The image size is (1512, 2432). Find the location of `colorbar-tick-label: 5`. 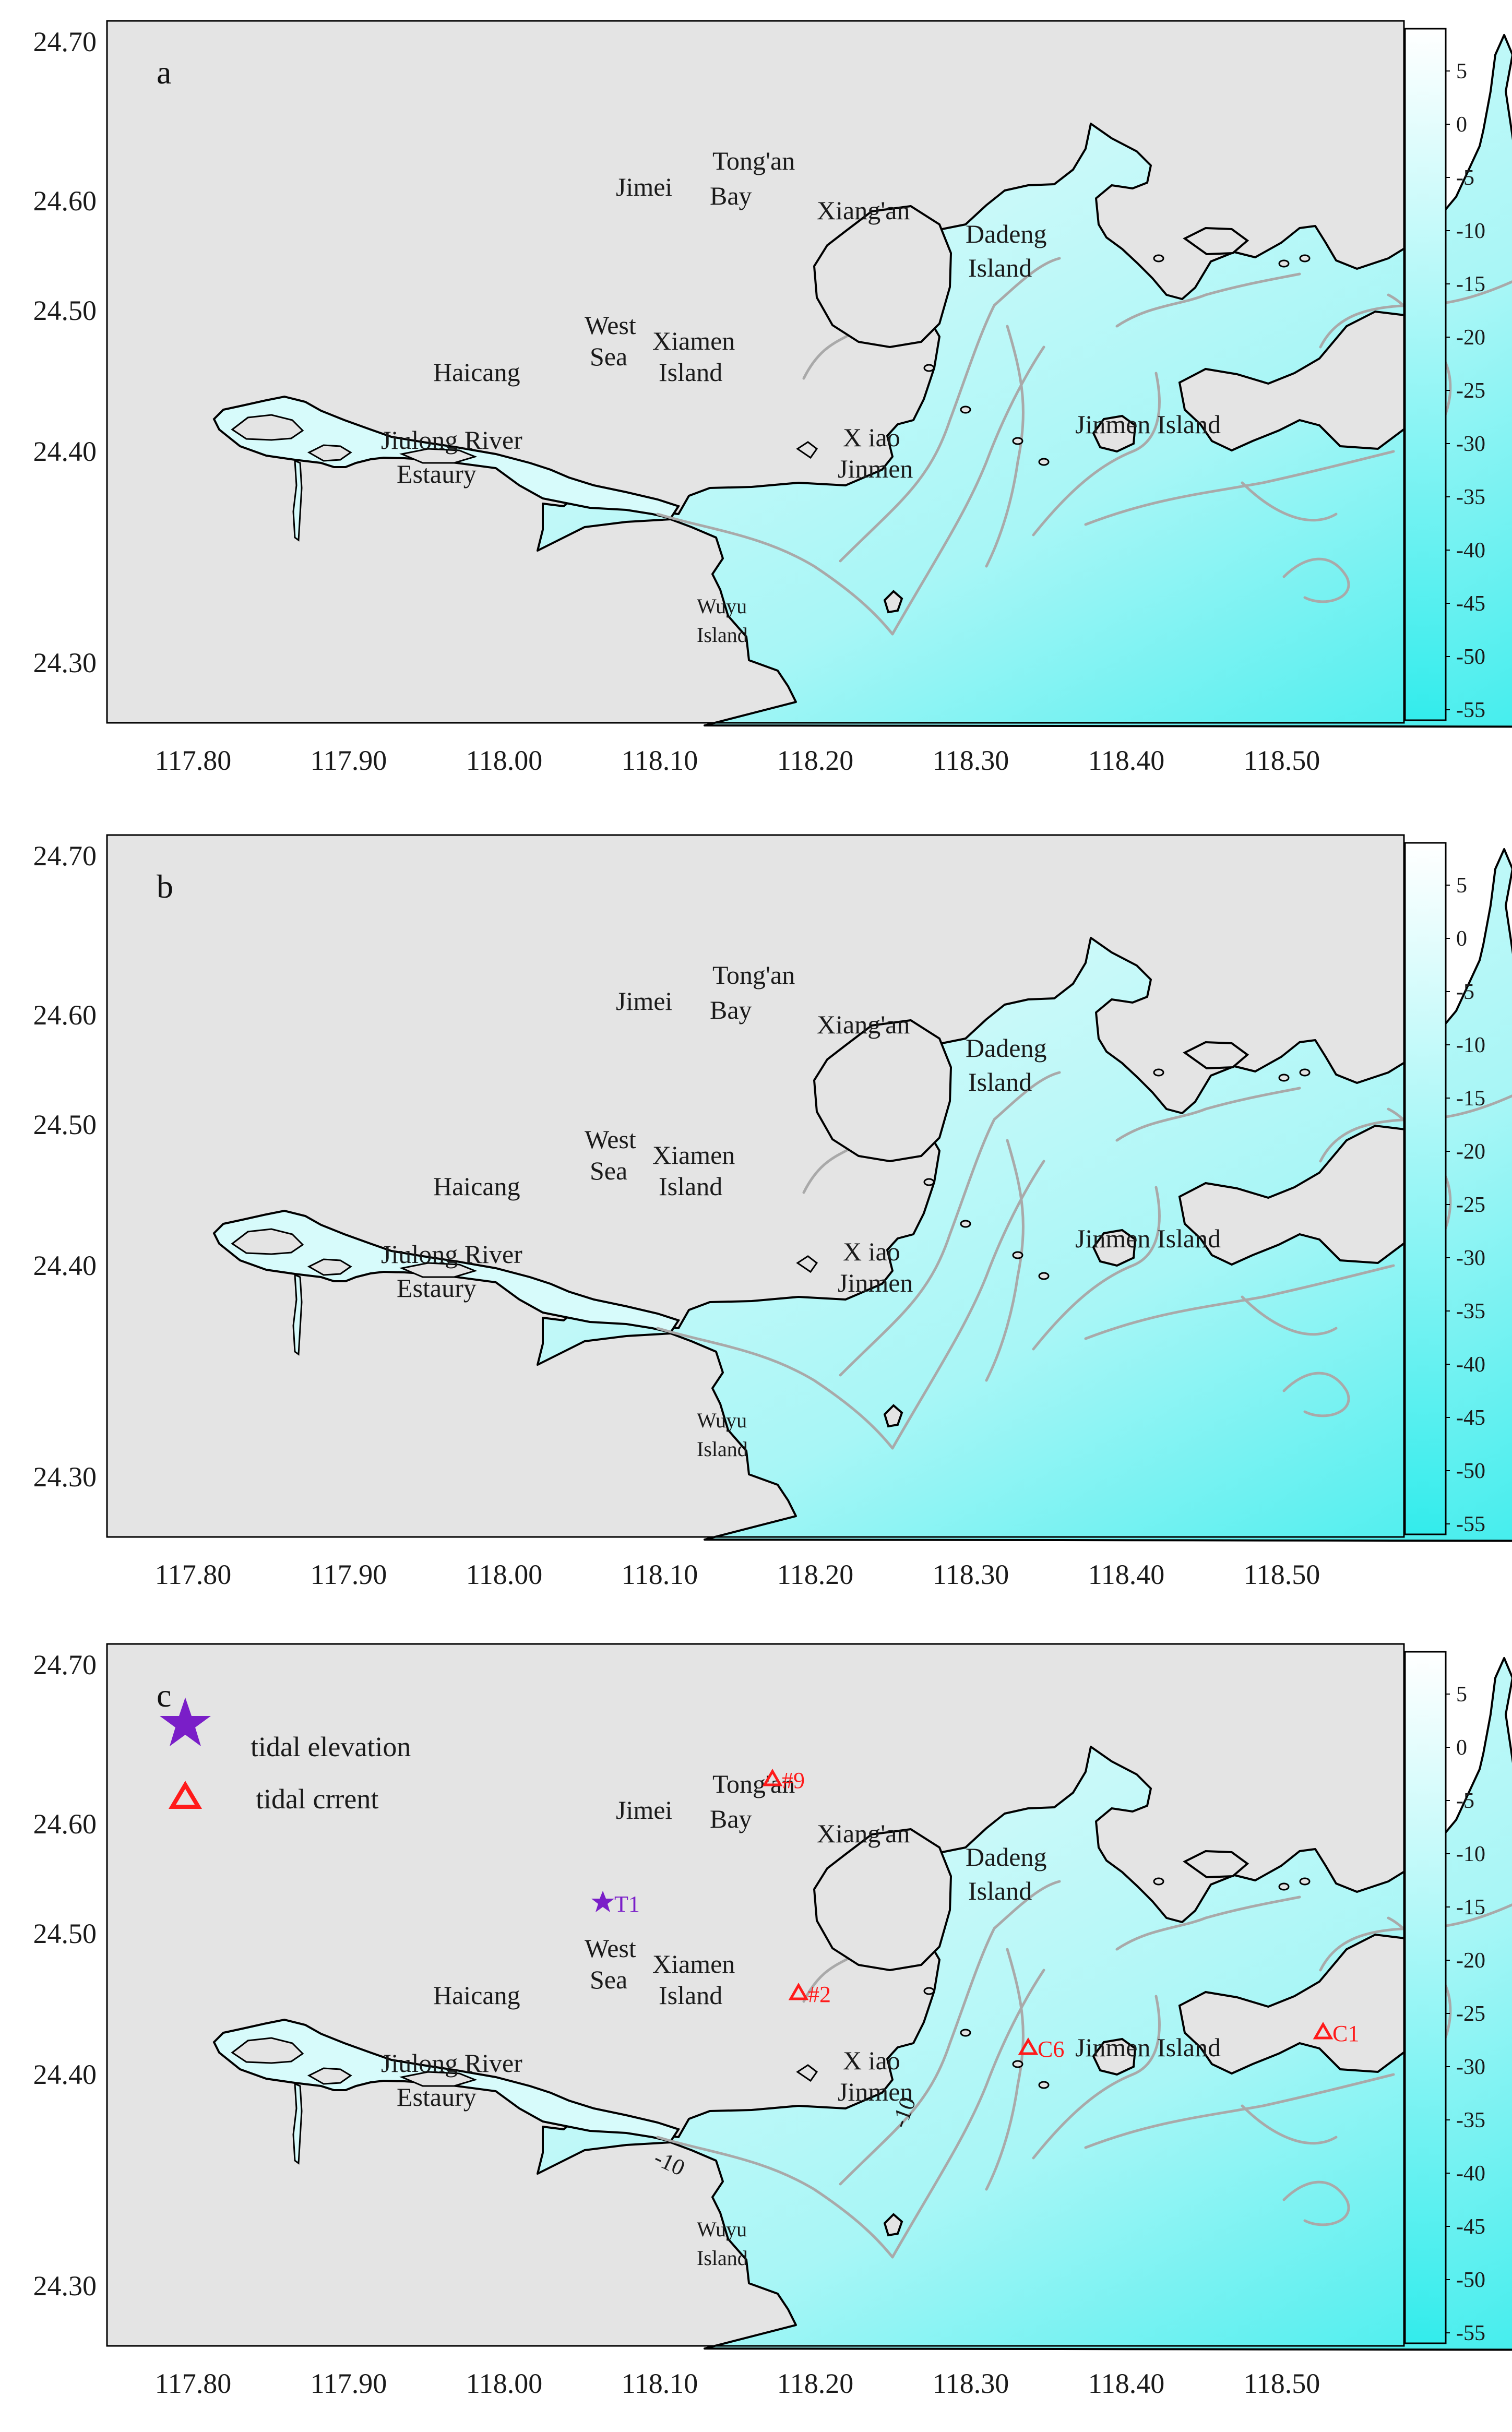

colorbar-tick-label: 5 is located at coordinates (1462, 886).